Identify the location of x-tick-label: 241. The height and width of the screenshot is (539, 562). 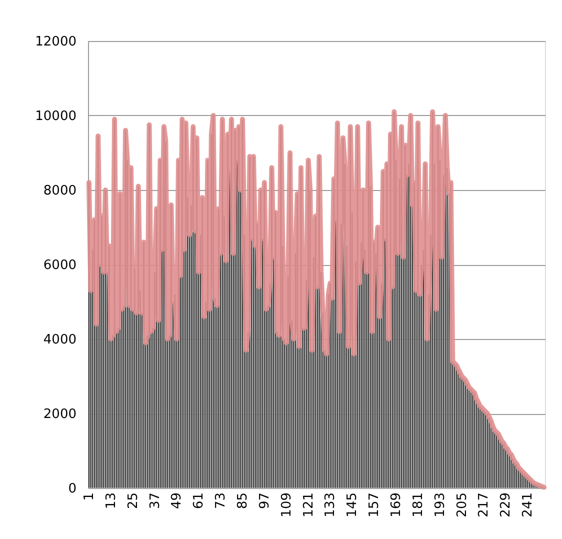
(528, 505).